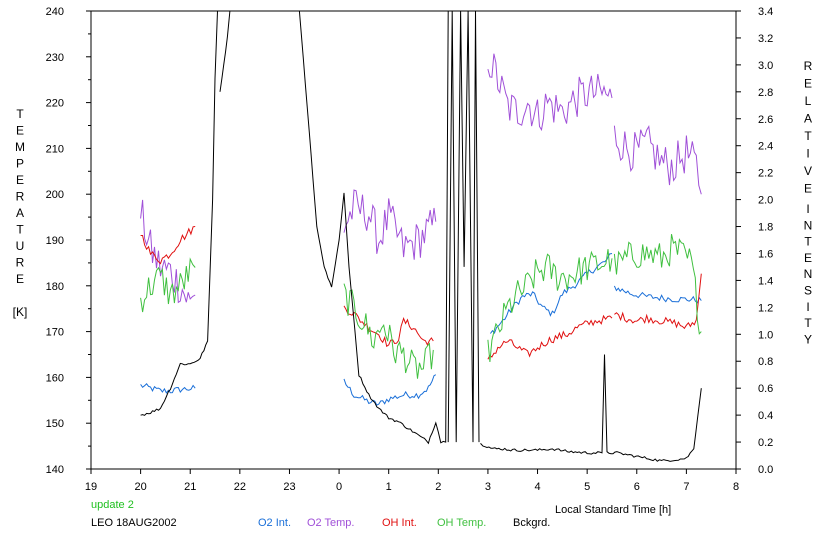 The image size is (828, 535). What do you see at coordinates (240, 487) in the screenshot?
I see `x-tick-label: 22` at bounding box center [240, 487].